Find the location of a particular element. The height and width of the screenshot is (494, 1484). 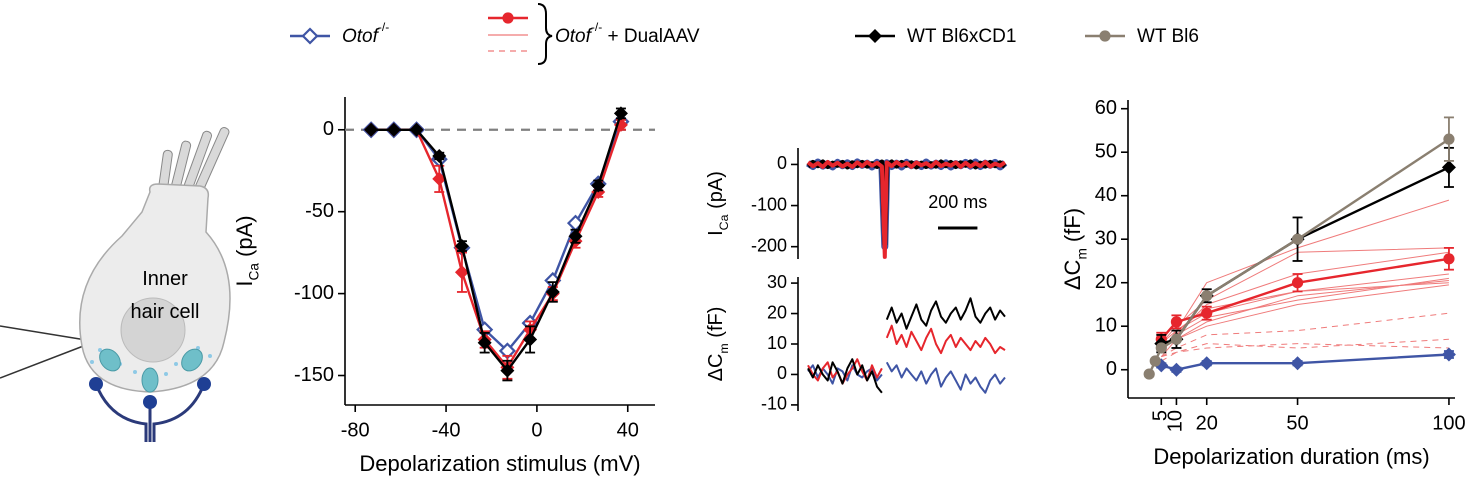

afferent-fibers is located at coordinates (150, 412).